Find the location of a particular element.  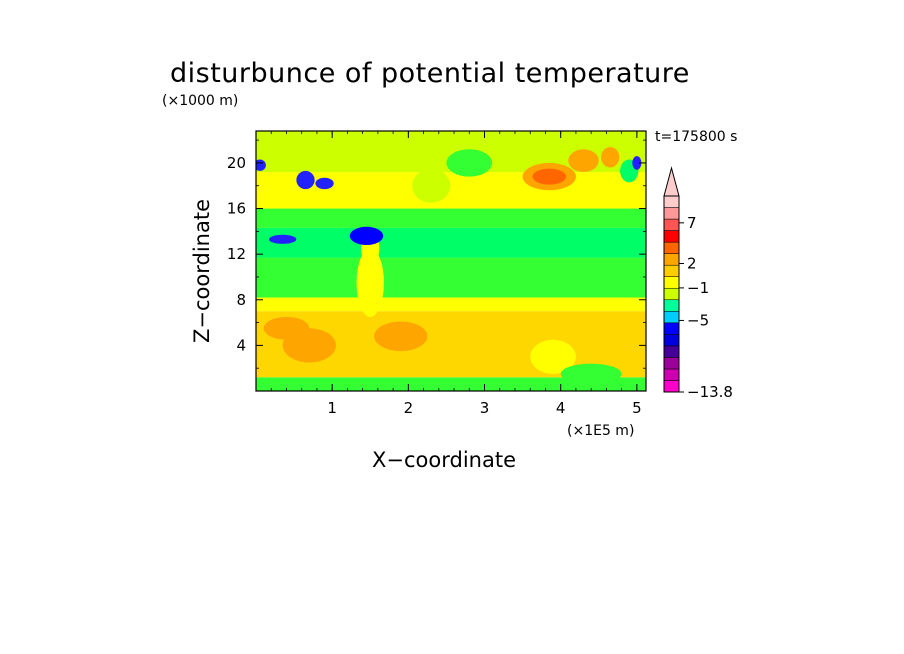

x-tick-label: 3 is located at coordinates (485, 408).